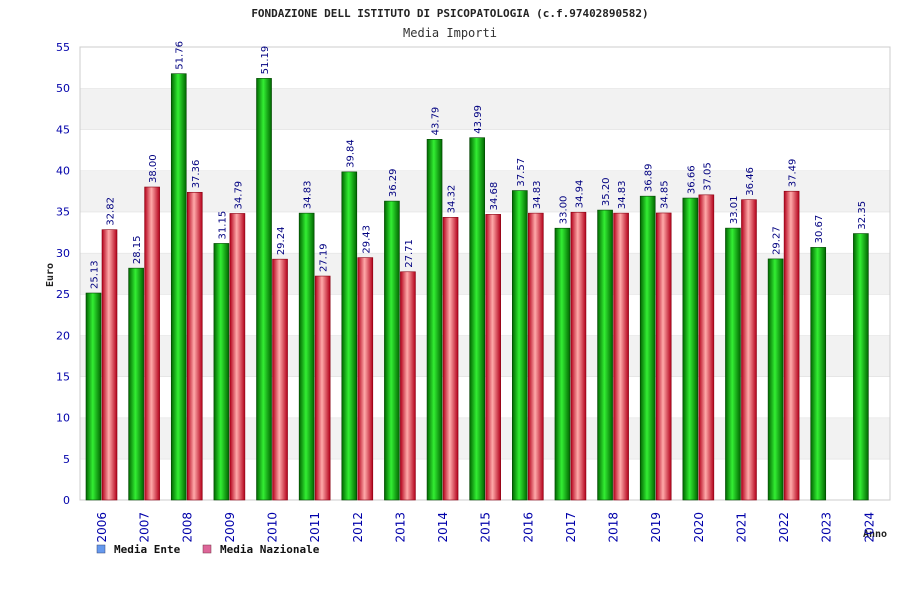 This screenshot has height=600, width=900. What do you see at coordinates (350, 153) in the screenshot?
I see `bar-value-label: 39.84` at bounding box center [350, 153].